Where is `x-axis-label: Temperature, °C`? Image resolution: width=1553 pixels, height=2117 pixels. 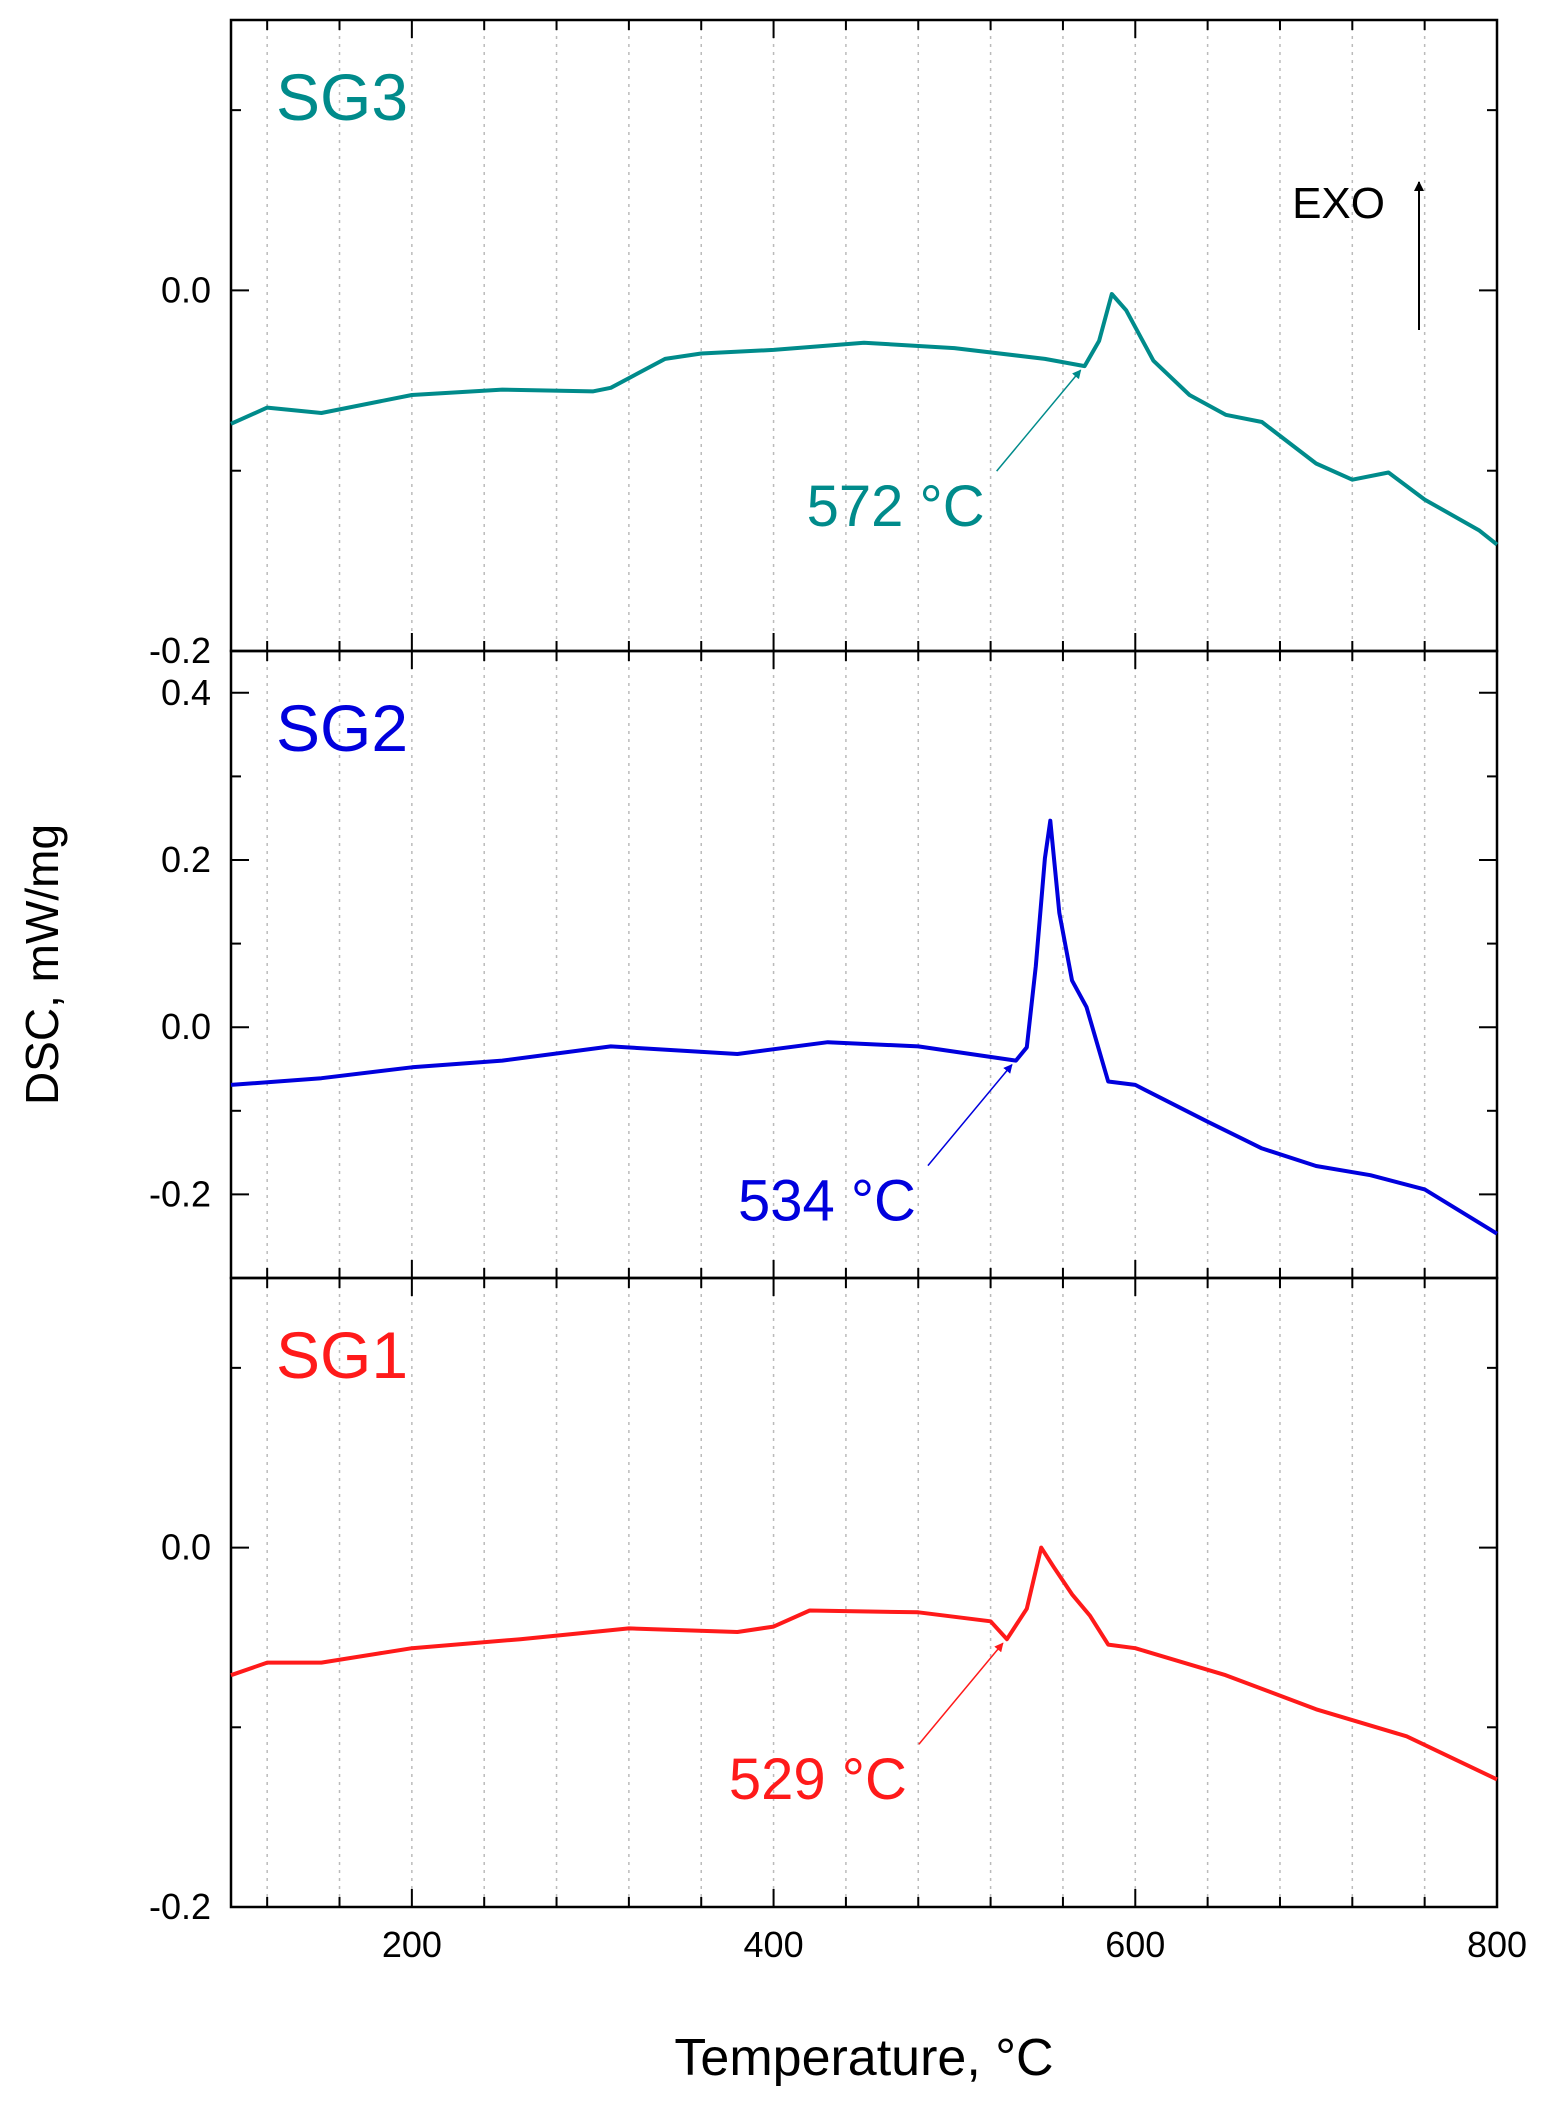 x-axis-label: Temperature, °C is located at coordinates (863, 2058).